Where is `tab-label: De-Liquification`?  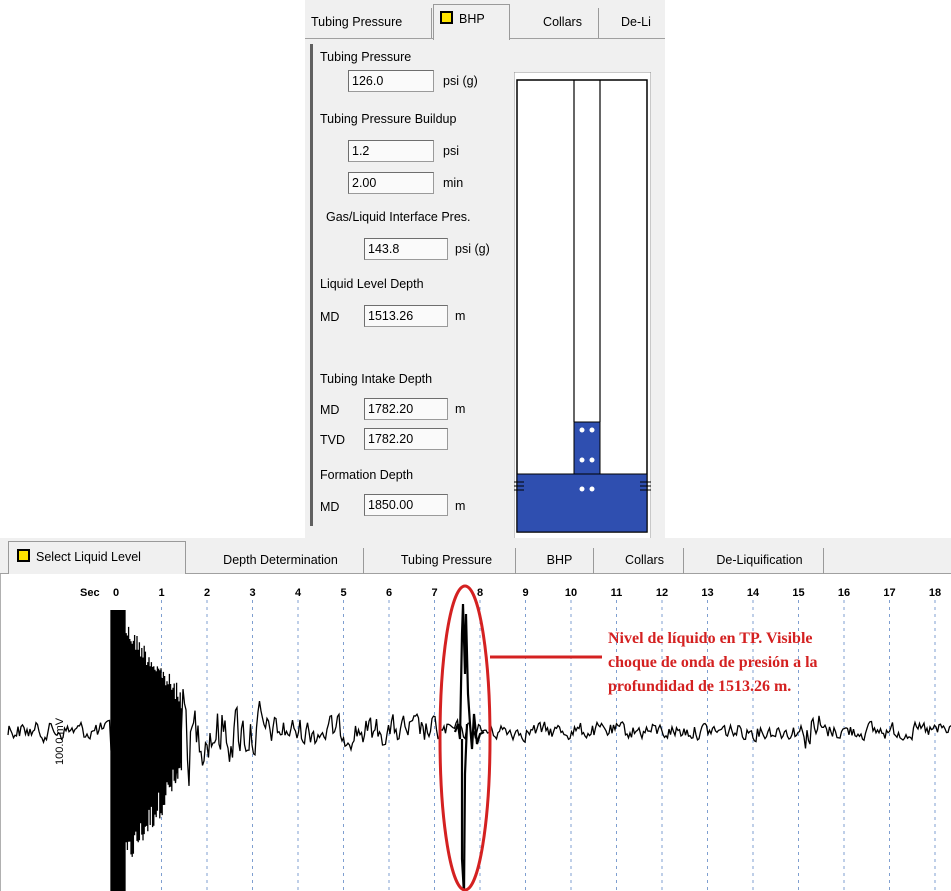
tab-label: De-Liquification is located at coordinates (759, 560).